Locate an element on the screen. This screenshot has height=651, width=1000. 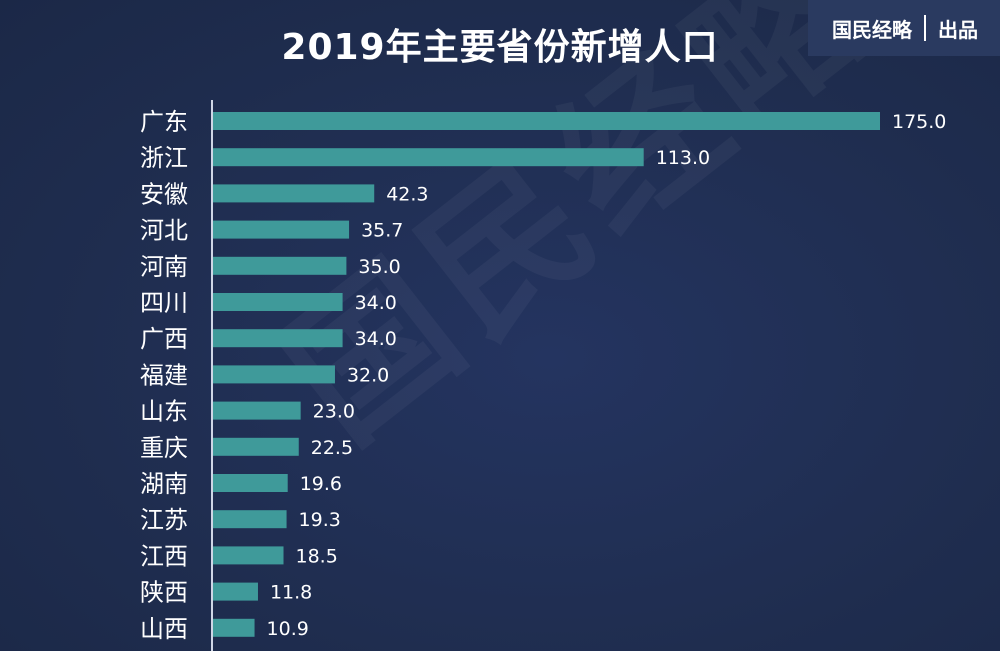
chart-title: 2019年主要省份新增人口 is located at coordinates (500, 47).